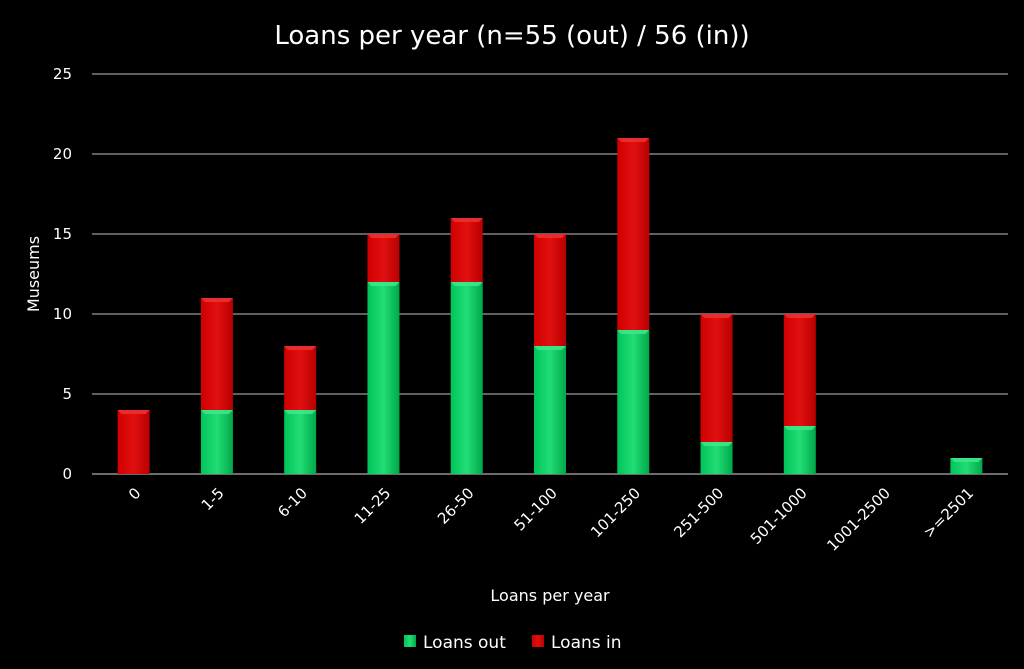  I want to click on y-tick-label: 10, so click(62, 314).